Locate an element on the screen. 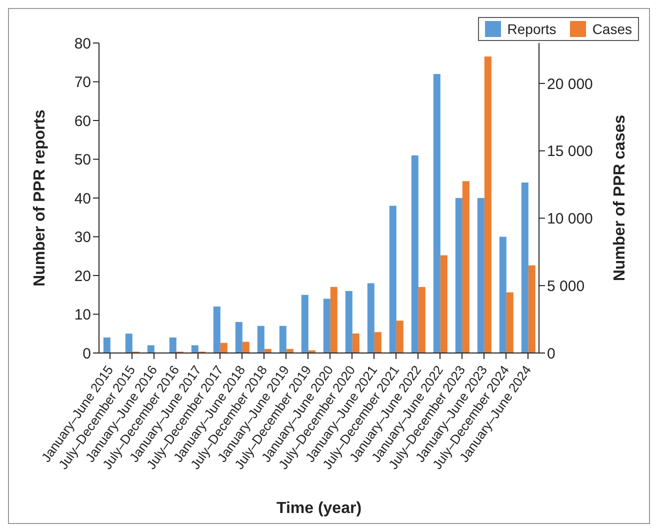  y-axis-title: Number of PPR reports is located at coordinates (40, 197).